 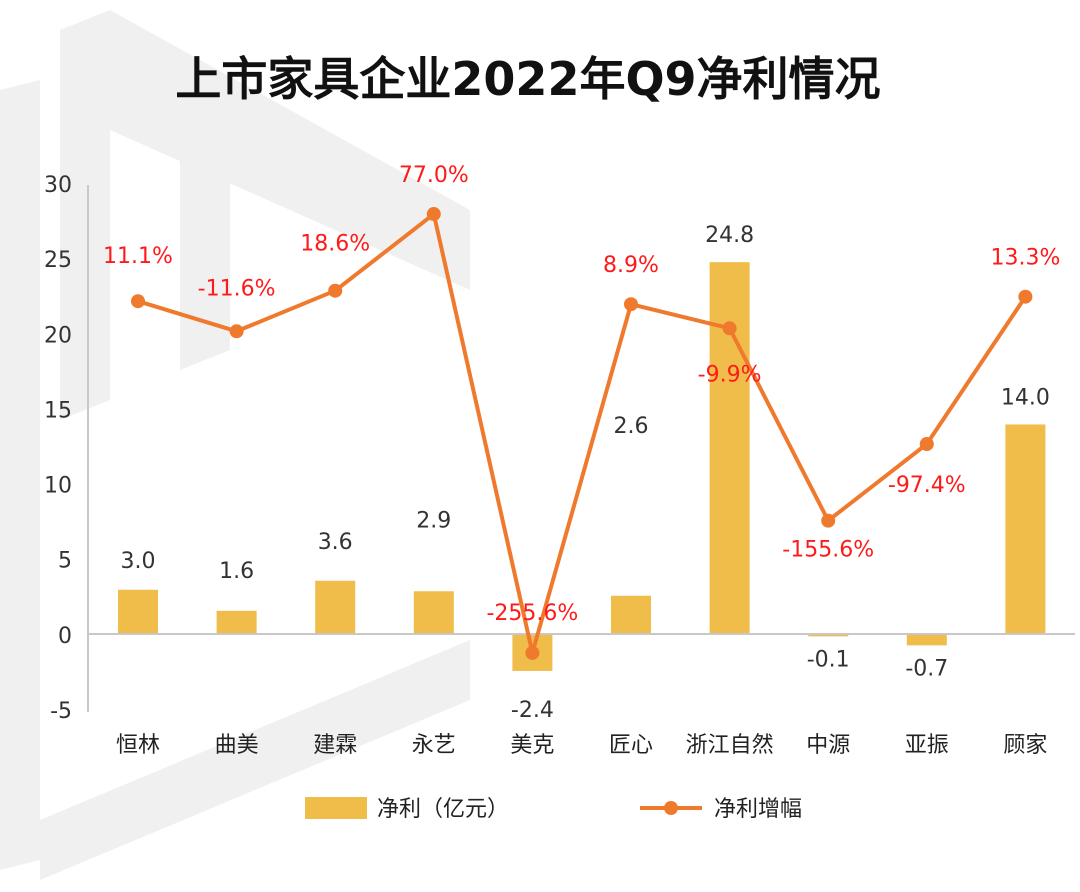 What do you see at coordinates (58, 410) in the screenshot?
I see `y-tick-label: 15` at bounding box center [58, 410].